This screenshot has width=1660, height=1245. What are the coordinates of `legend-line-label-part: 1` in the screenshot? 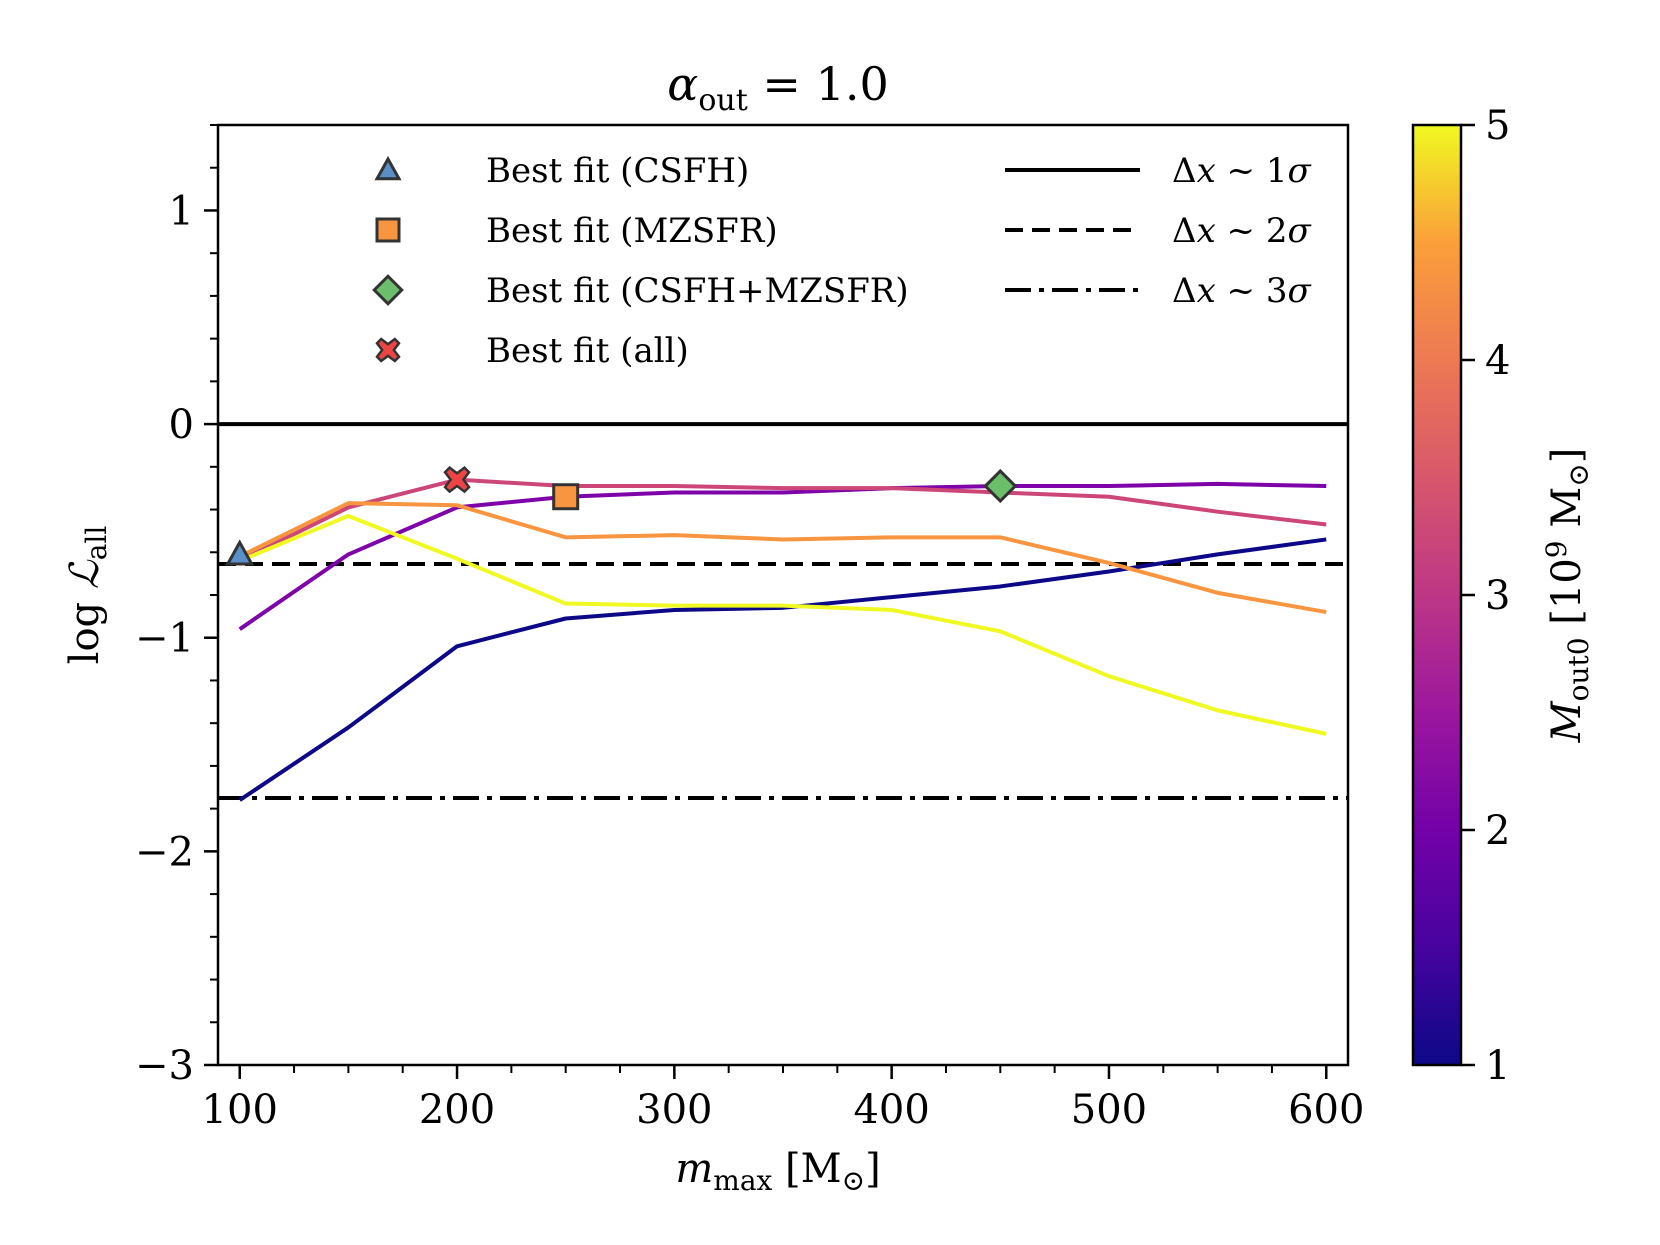 It's located at (1277, 171).